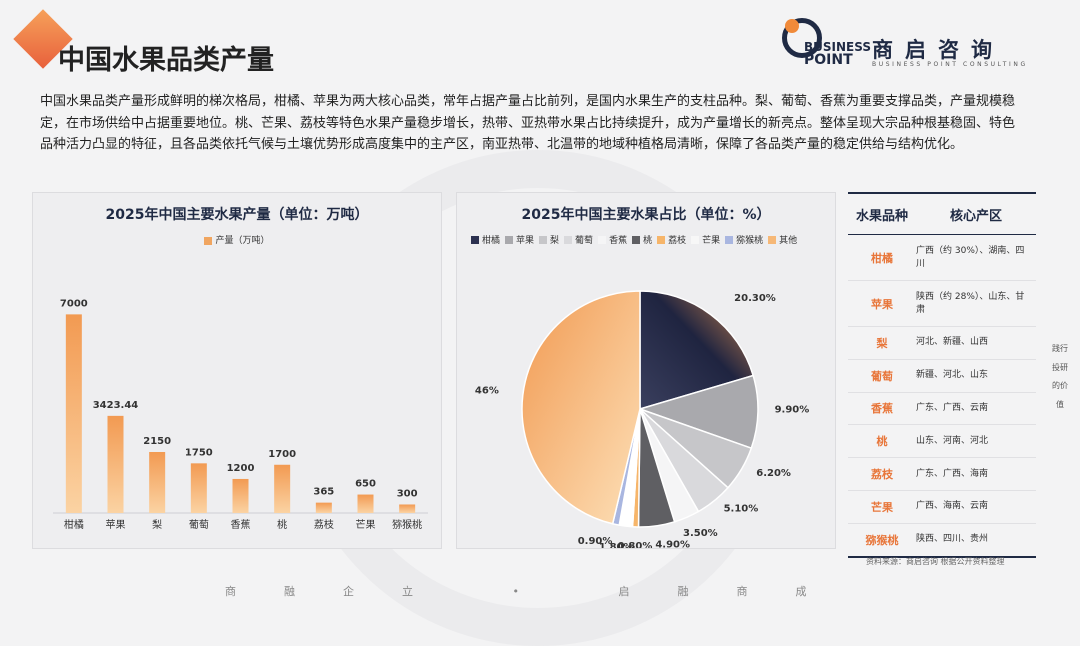 This screenshot has height=646, width=1080. I want to click on bar-桃, so click(282, 488).